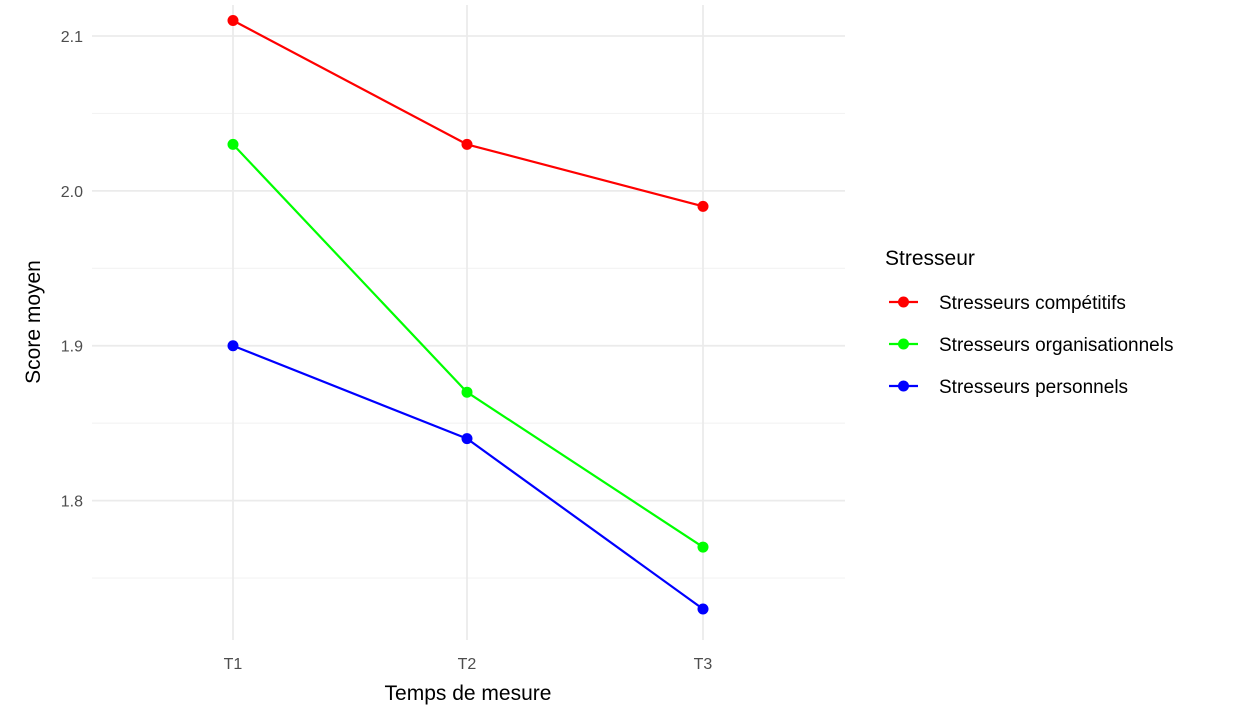 The height and width of the screenshot is (711, 1233). I want to click on legend-item: Stresseurs compétitifs, so click(1007, 303).